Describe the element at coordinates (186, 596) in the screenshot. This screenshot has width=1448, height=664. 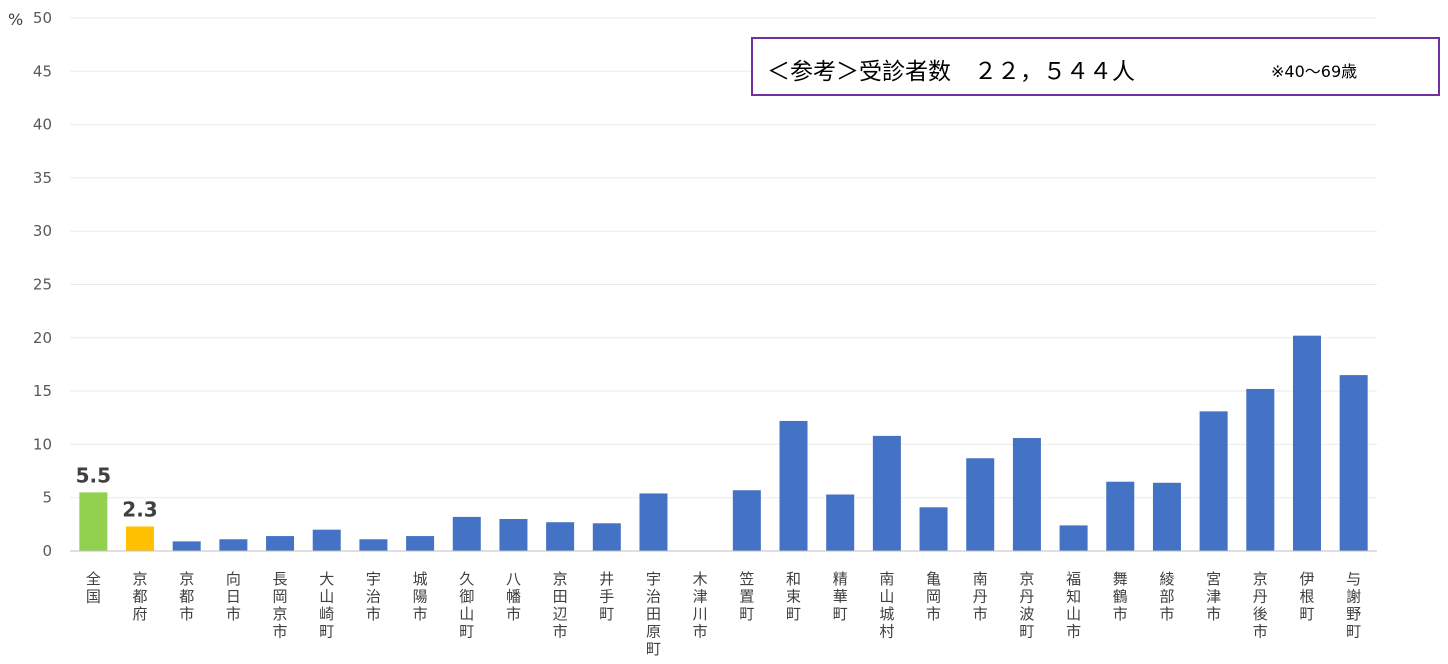
I see `category-label: 京都市` at that location.